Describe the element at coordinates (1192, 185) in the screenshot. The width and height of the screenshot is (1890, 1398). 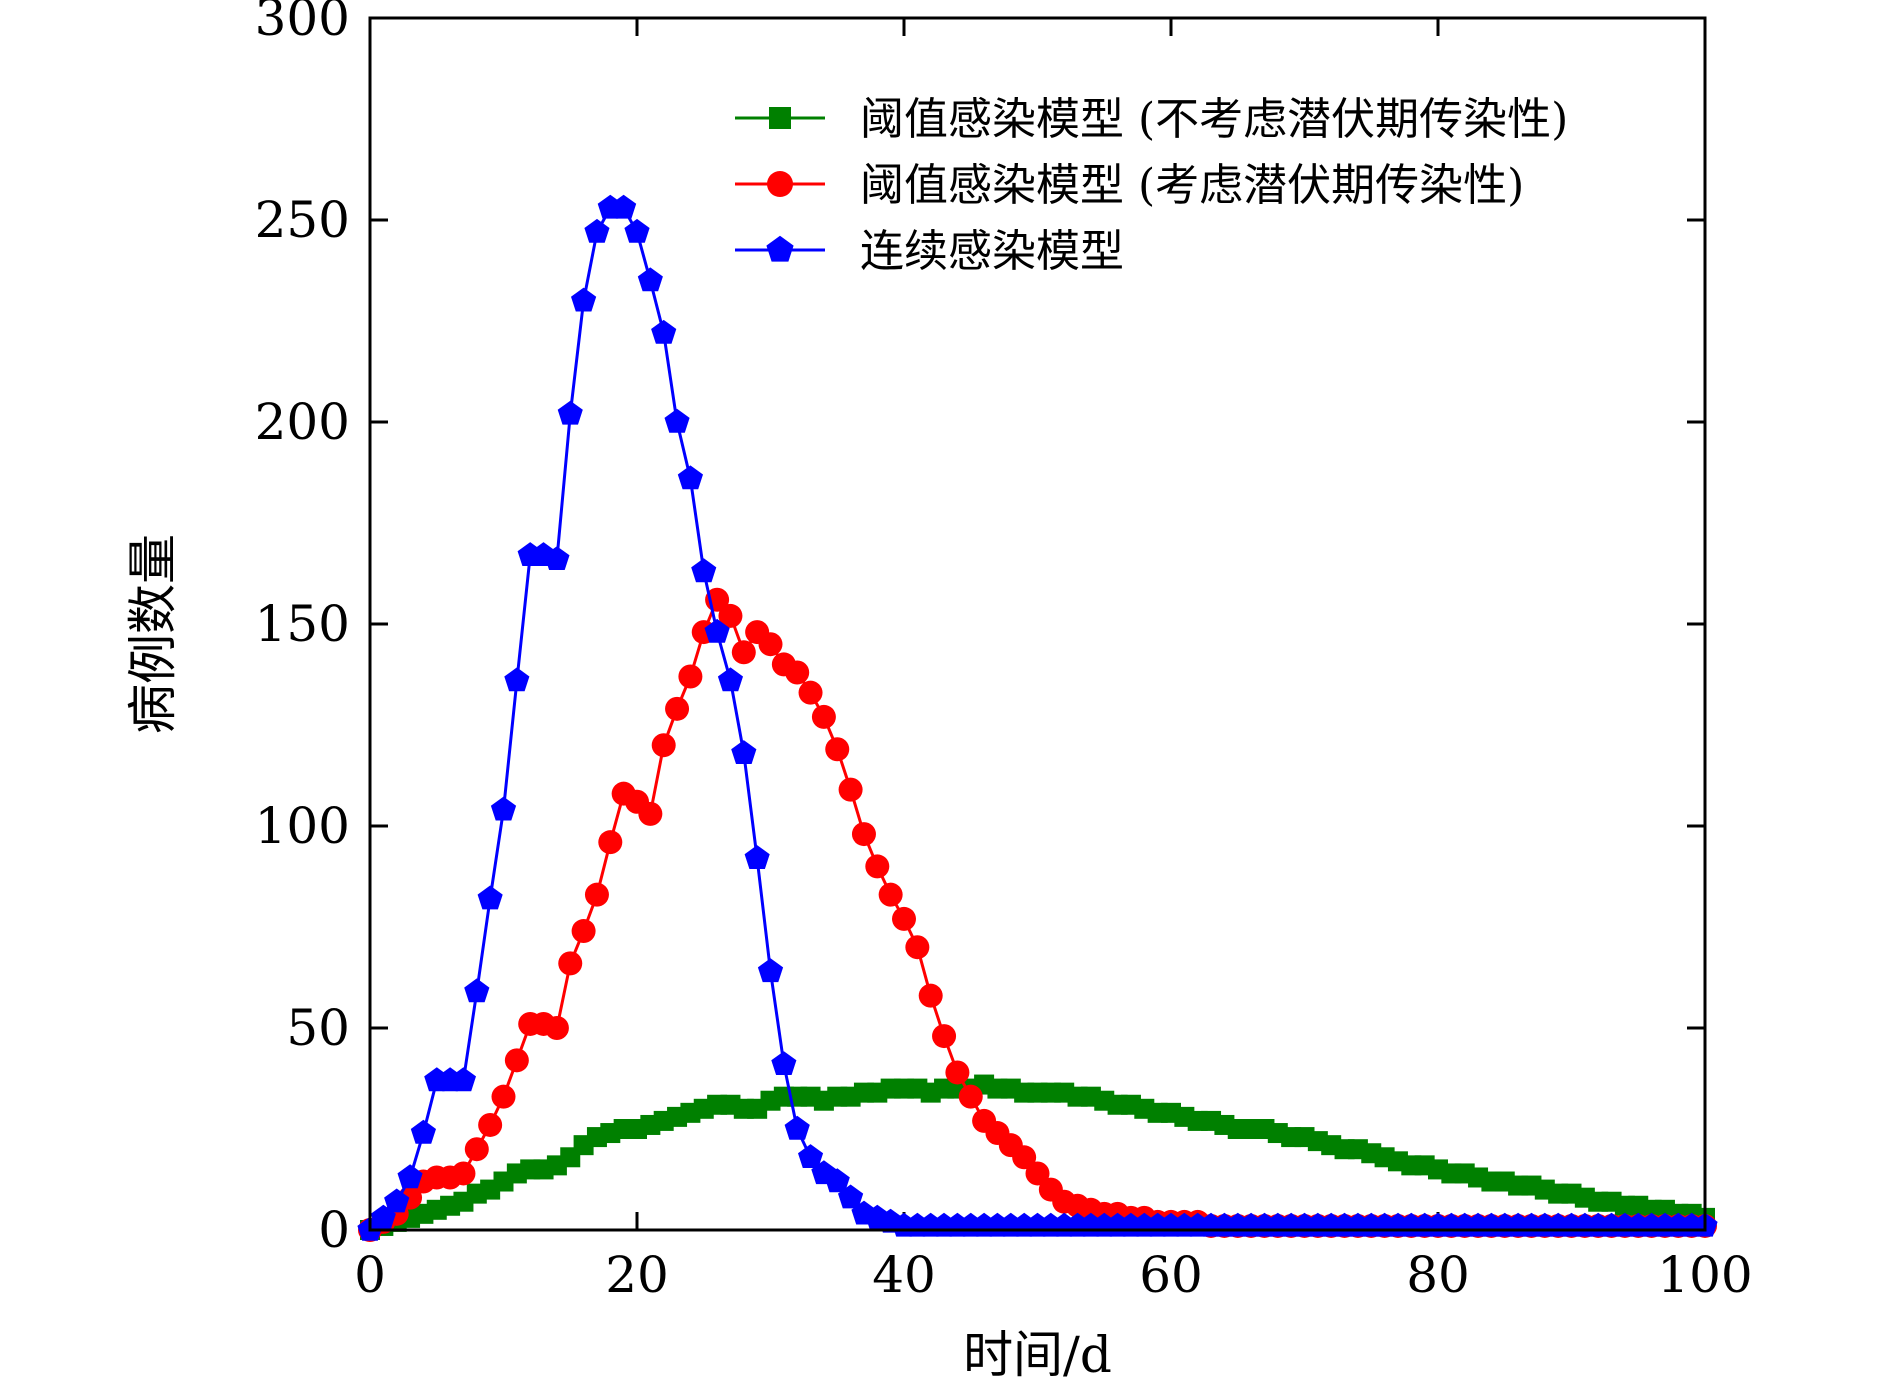
I see `legend-label: 阈值感染模型 (考虑潜伏期传染性)` at that location.